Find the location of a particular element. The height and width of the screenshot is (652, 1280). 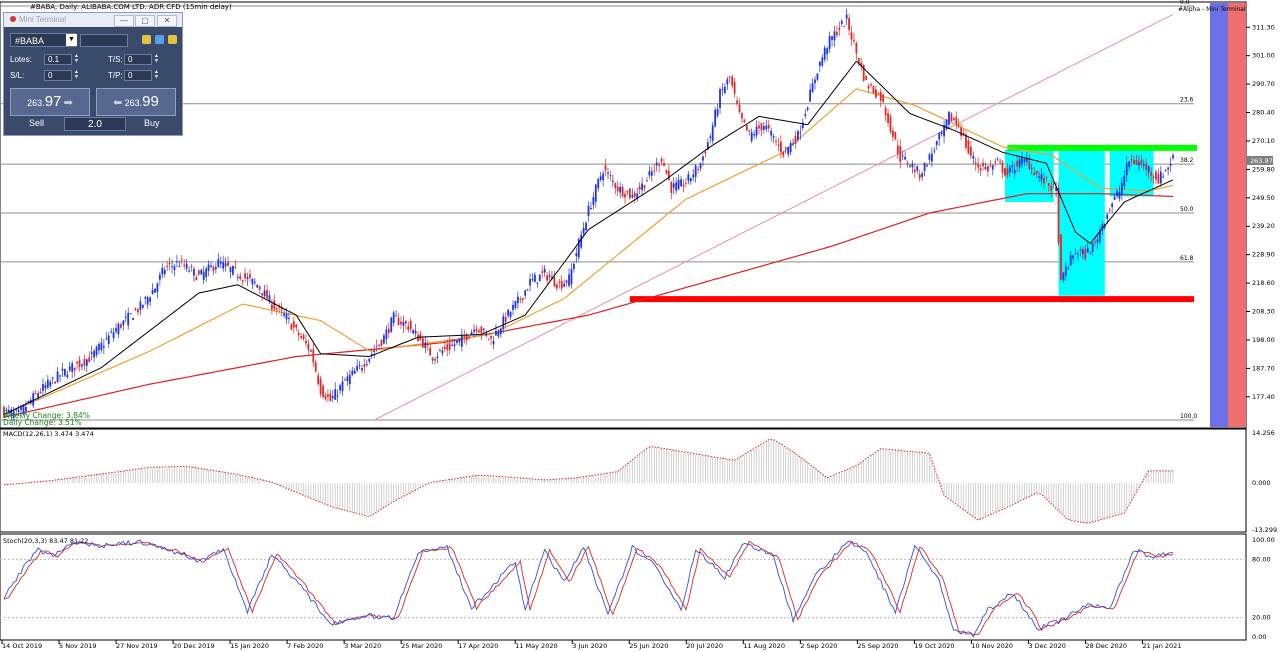

fib-level-label: 38.2 is located at coordinates (1187, 160).